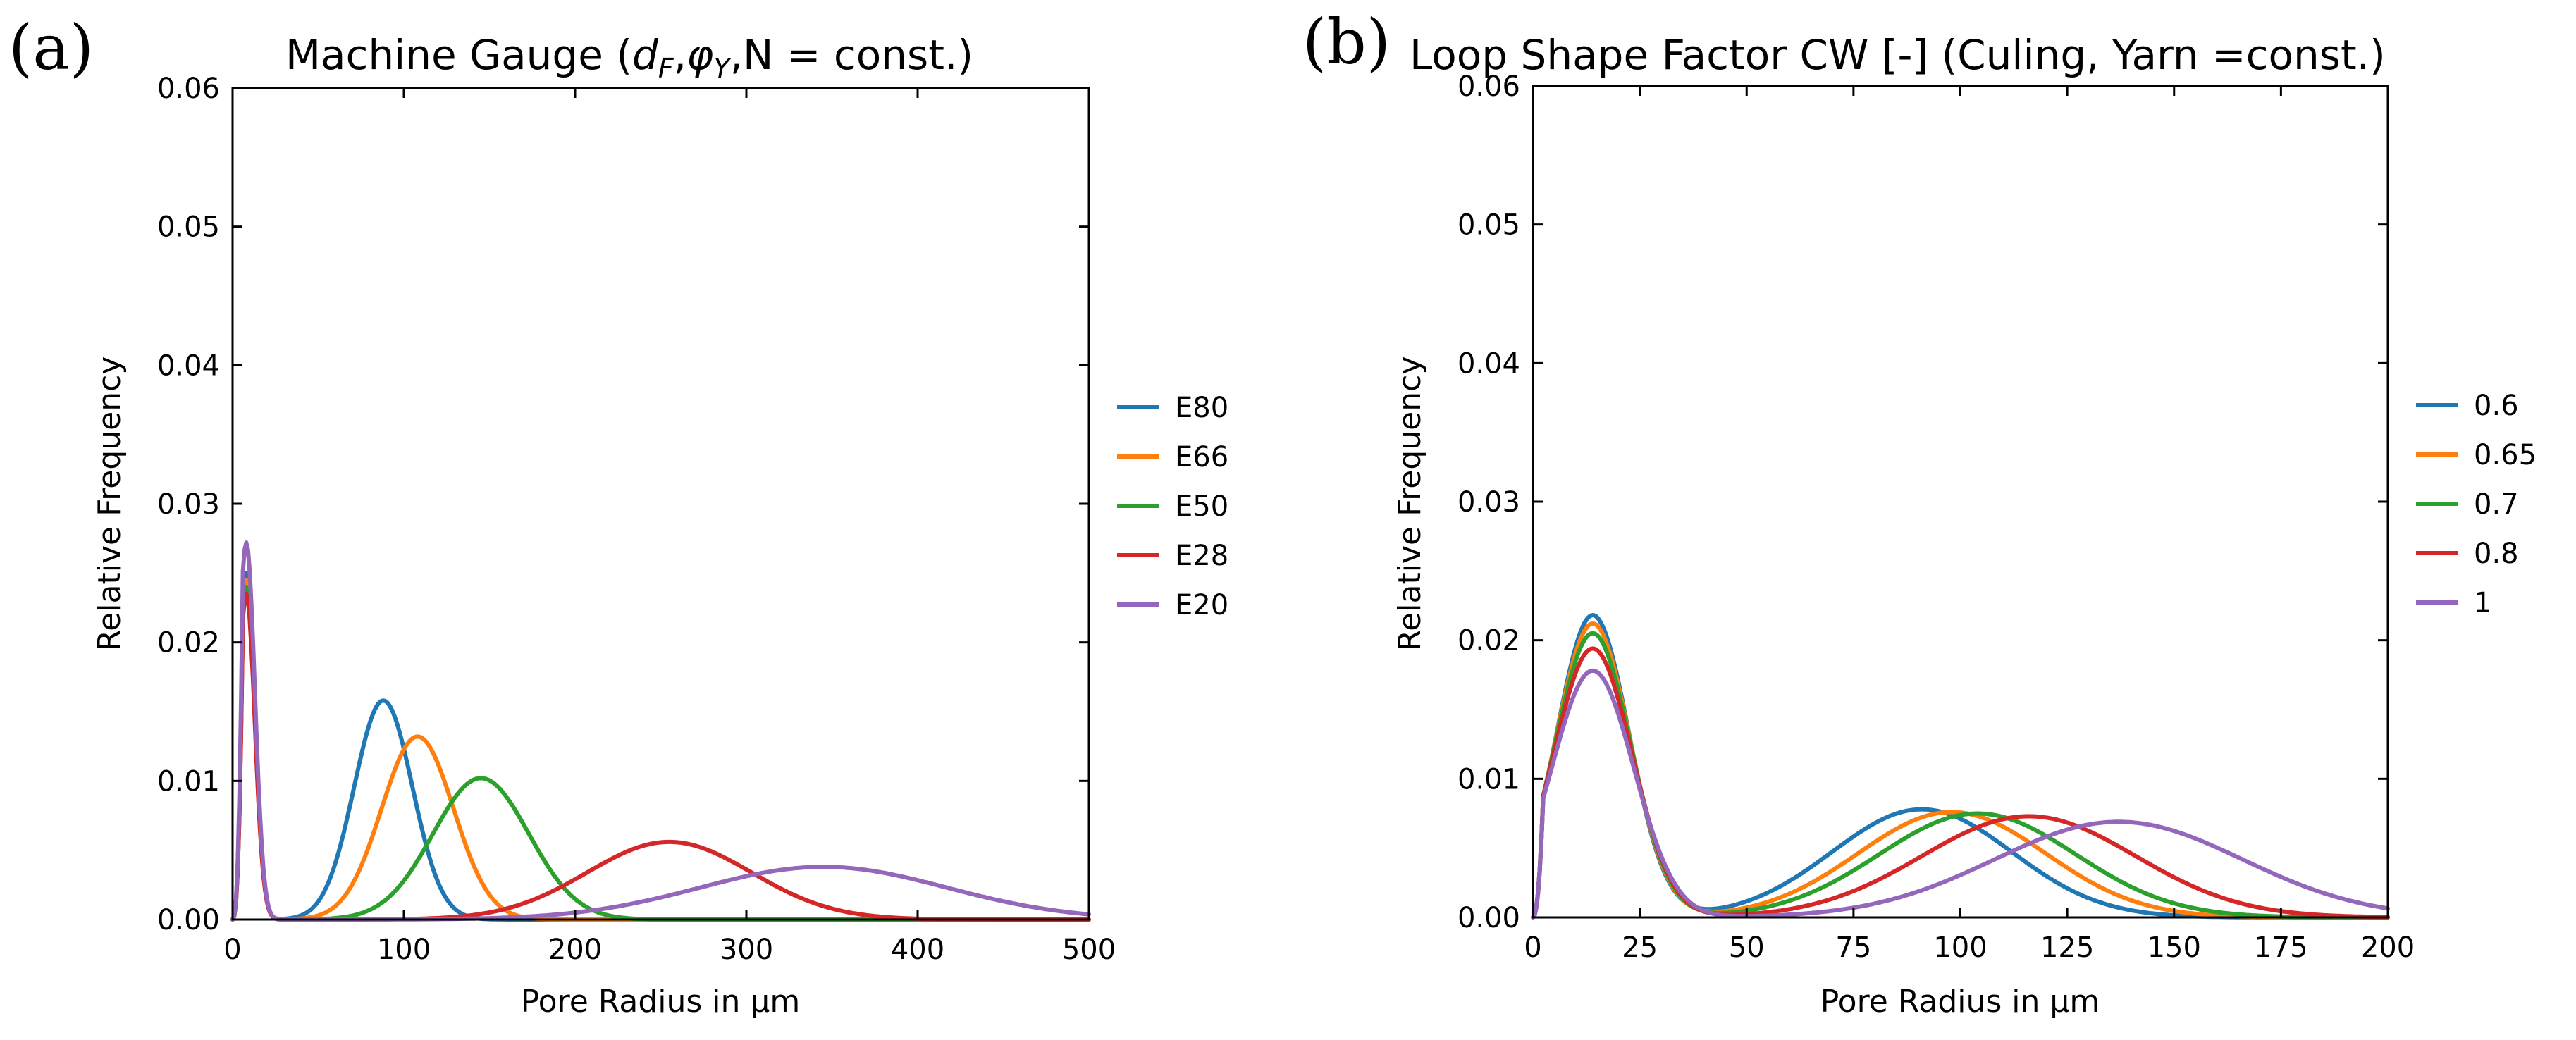 The image size is (2576, 1040). I want to click on x-tick-label: 500, so click(1089, 950).